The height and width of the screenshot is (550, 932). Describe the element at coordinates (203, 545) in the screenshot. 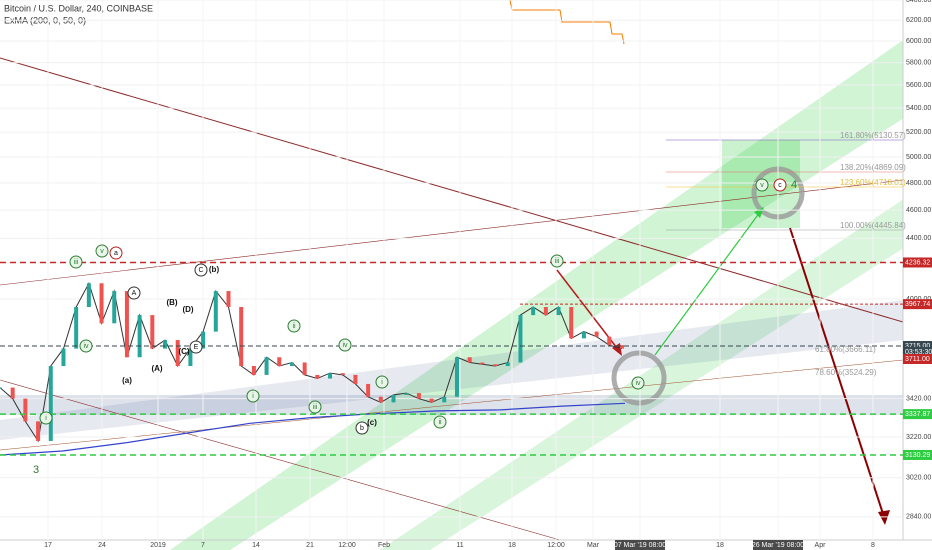

I see `x-tick-label: 7` at that location.